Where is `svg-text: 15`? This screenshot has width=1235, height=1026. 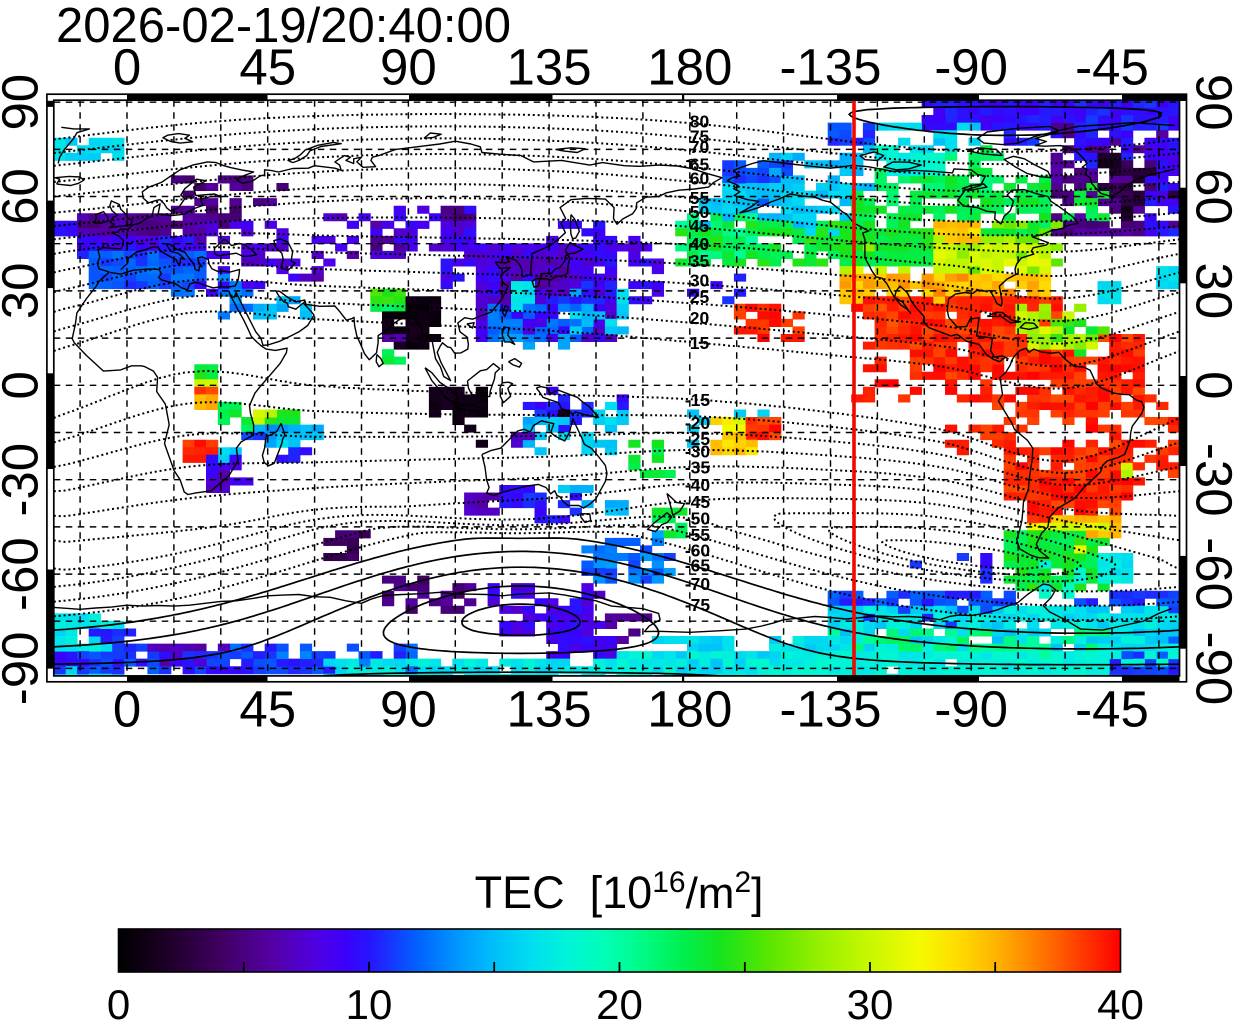
svg-text: 15 is located at coordinates (700, 343).